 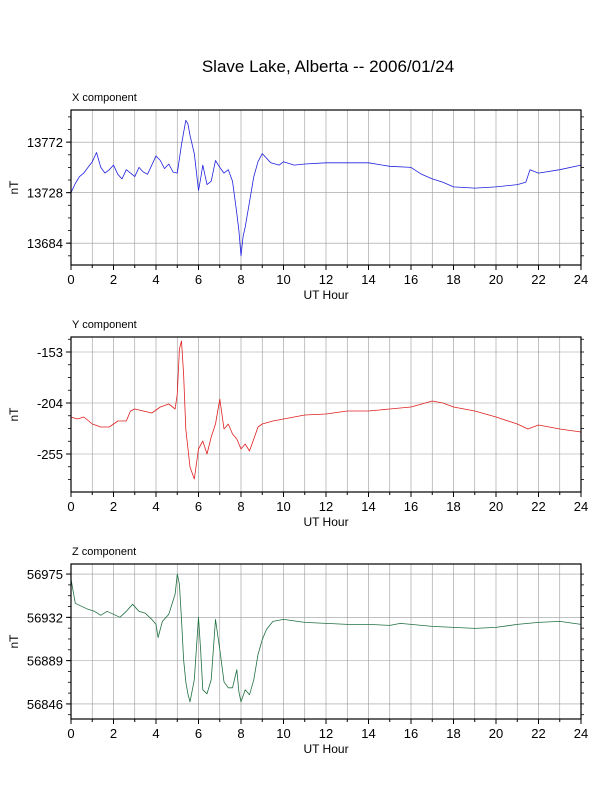 I want to click on y-tick-label: 56932, so click(x=45, y=617).